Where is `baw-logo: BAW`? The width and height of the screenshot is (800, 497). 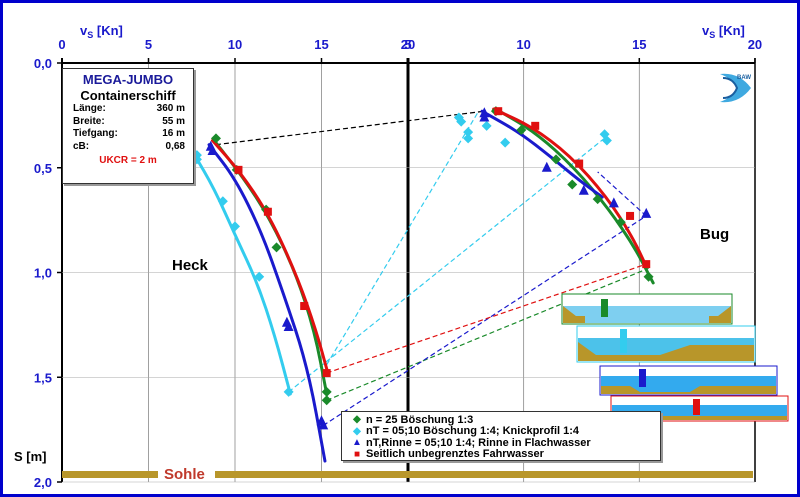
baw-logo: BAW is located at coordinates (735, 88).